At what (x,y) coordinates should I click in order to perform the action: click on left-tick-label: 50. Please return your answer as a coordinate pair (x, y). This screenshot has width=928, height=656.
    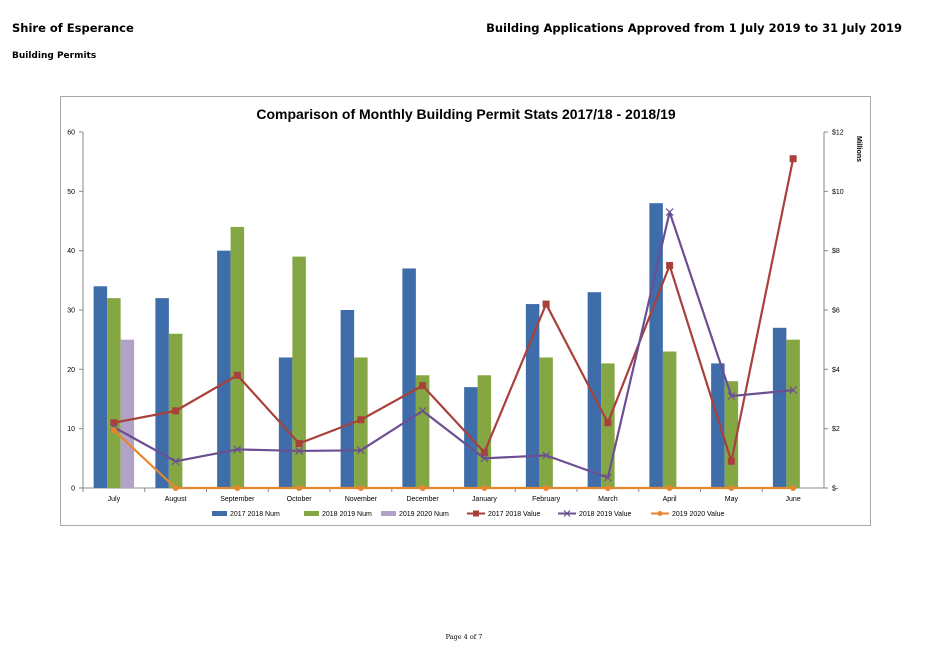
    Looking at the image, I should click on (71, 192).